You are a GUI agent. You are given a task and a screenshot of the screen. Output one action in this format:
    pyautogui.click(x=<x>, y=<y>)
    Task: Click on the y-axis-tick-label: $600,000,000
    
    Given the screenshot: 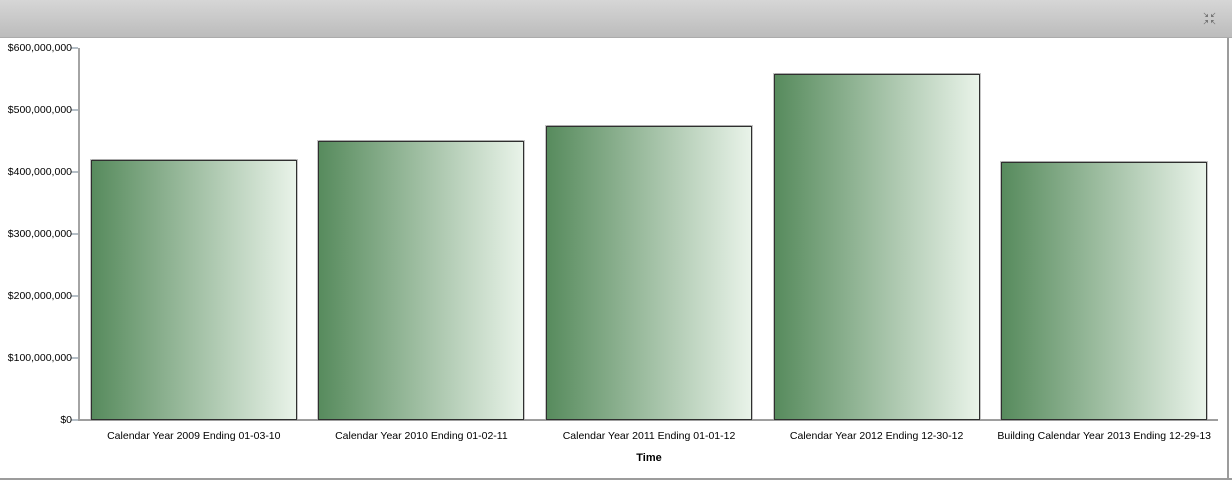 What is the action you would take?
    pyautogui.click(x=39, y=48)
    